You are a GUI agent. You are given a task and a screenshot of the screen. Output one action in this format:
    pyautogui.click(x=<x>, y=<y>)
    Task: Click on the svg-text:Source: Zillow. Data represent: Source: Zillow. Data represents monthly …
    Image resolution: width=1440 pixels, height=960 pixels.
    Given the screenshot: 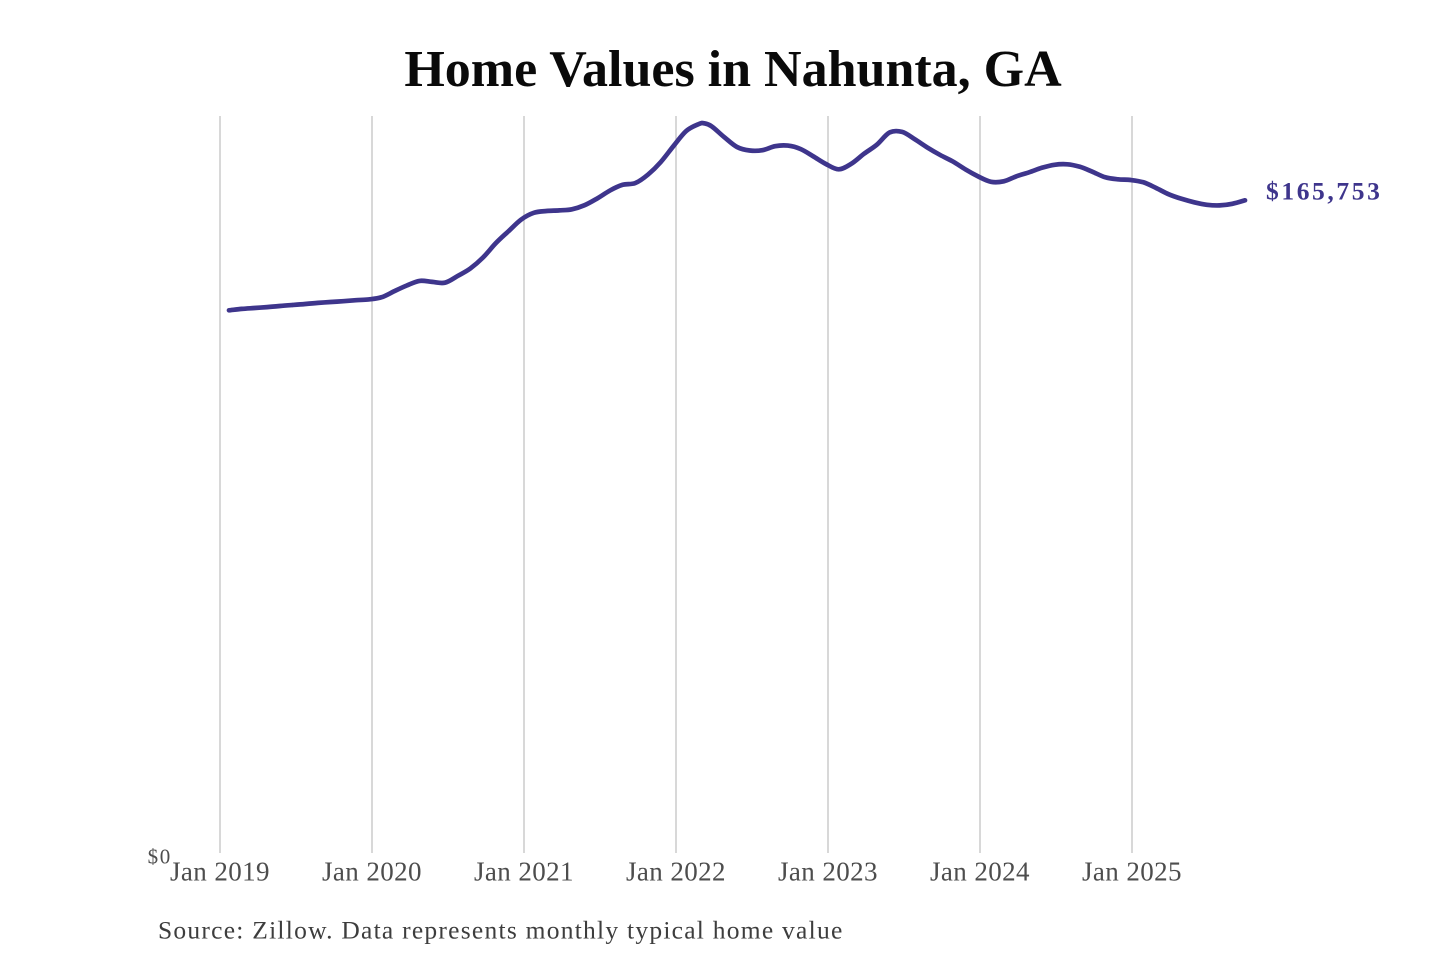 What is the action you would take?
    pyautogui.click(x=501, y=929)
    